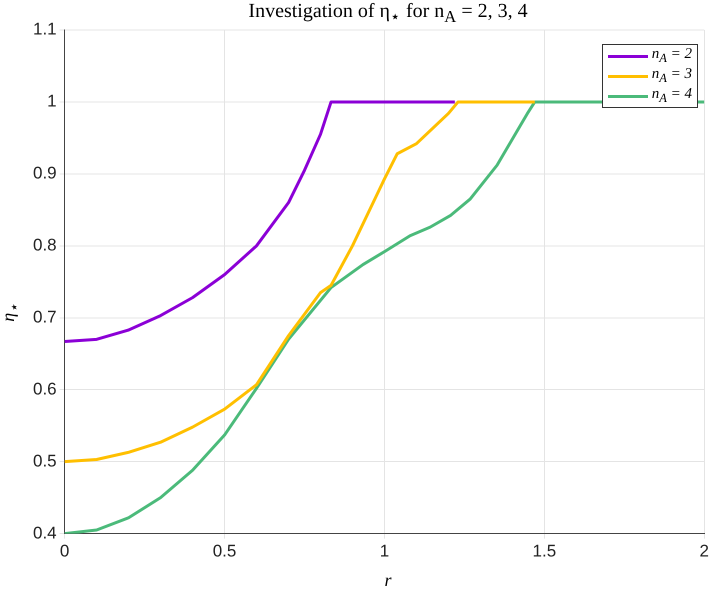  What do you see at coordinates (44, 460) in the screenshot?
I see `y-tick-label: 0.5` at bounding box center [44, 460].